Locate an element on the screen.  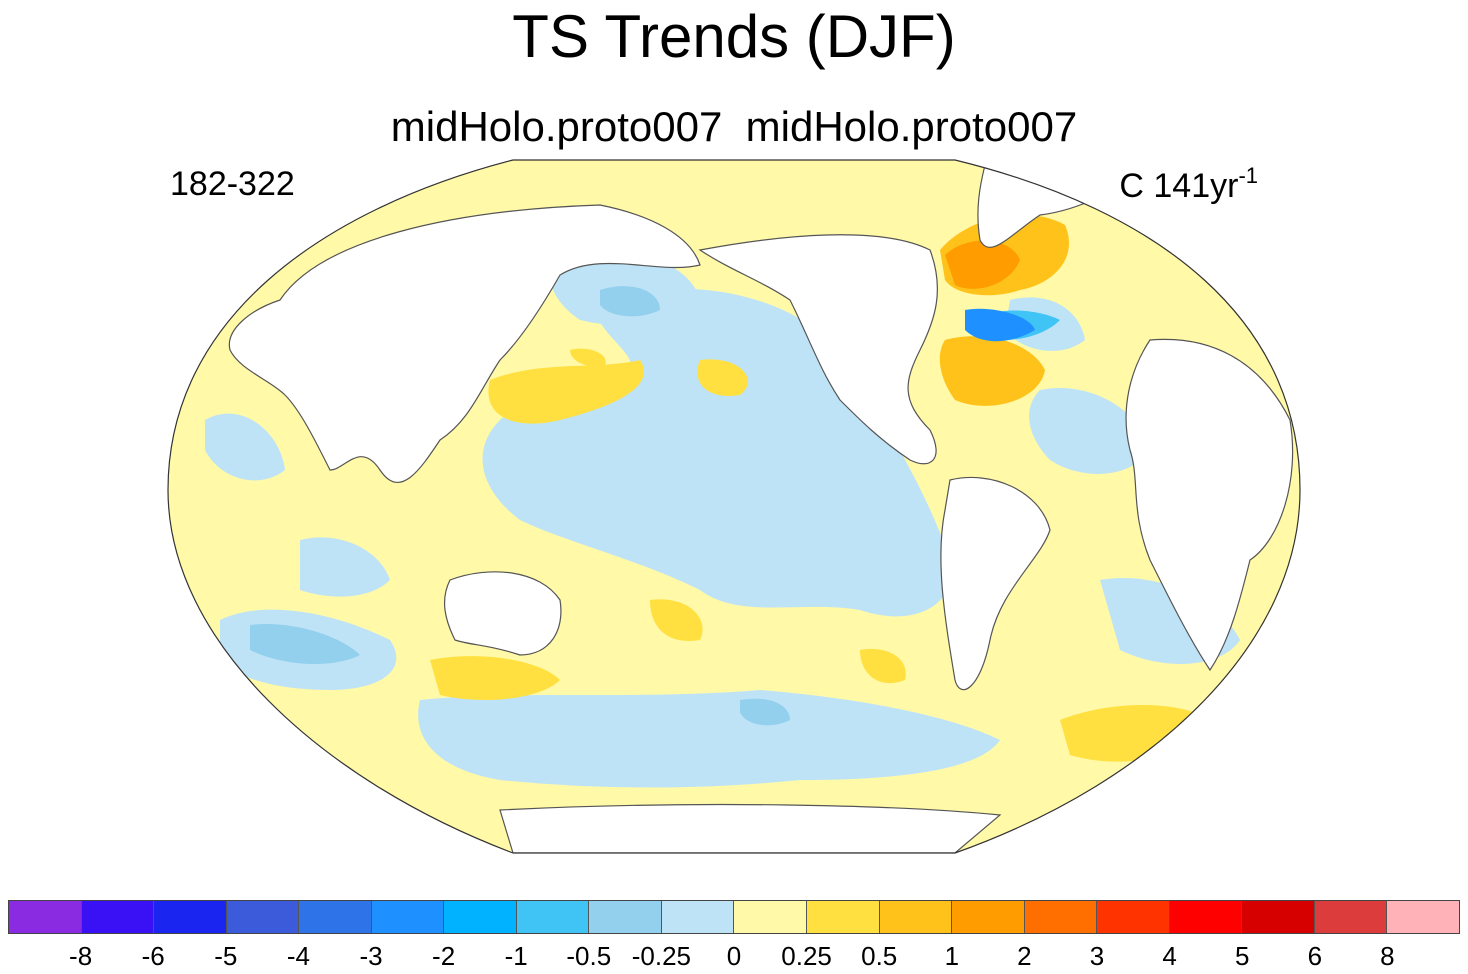
south-america is located at coordinates (995, 583).